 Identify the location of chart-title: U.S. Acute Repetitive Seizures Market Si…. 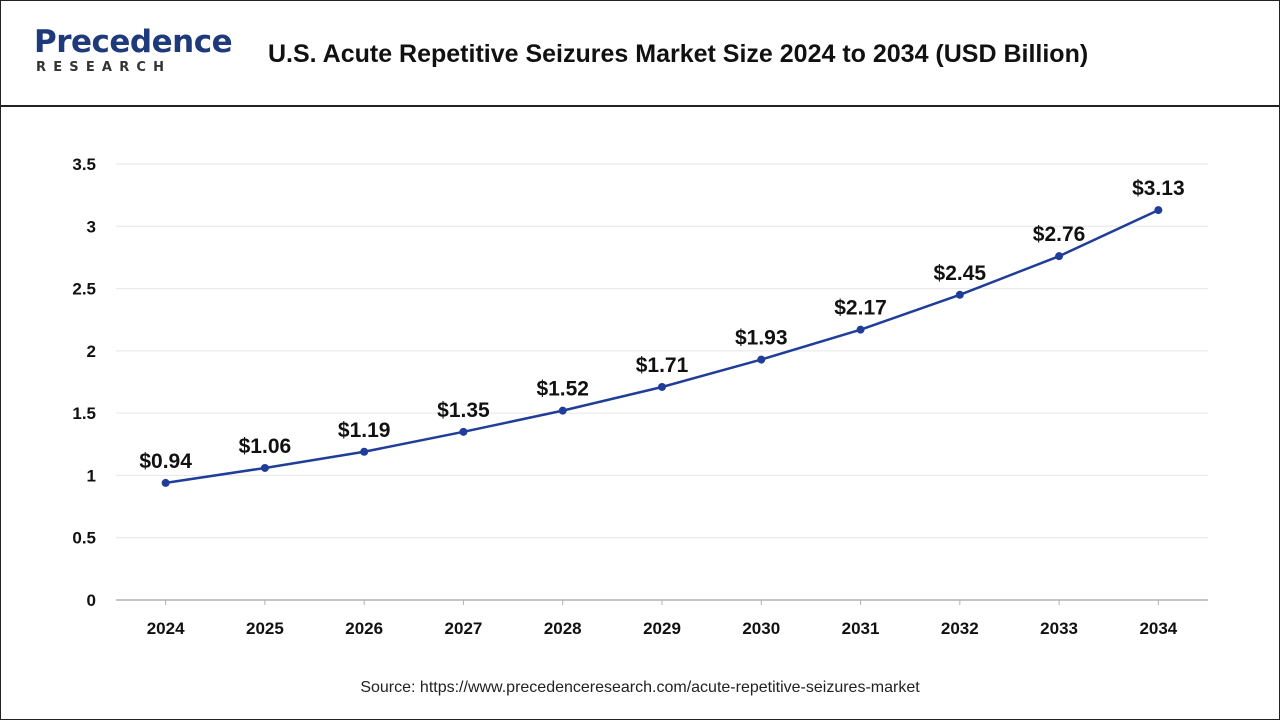
(678, 54).